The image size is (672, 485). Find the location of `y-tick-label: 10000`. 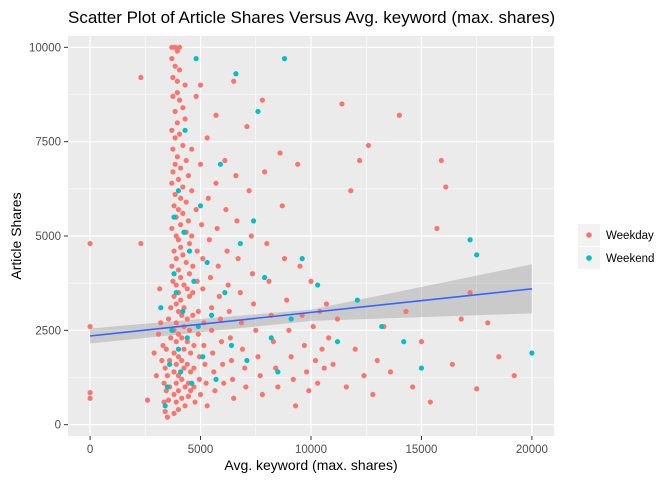

y-tick-label: 10000 is located at coordinates (45, 48).